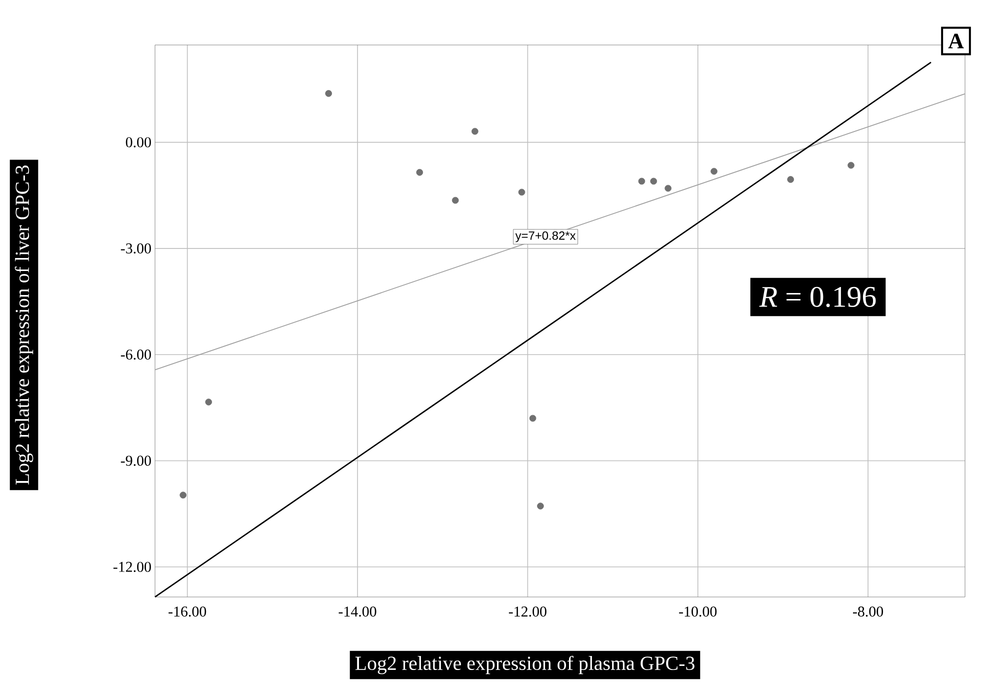  I want to click on y-tick-label: -3.00, so click(135, 248).